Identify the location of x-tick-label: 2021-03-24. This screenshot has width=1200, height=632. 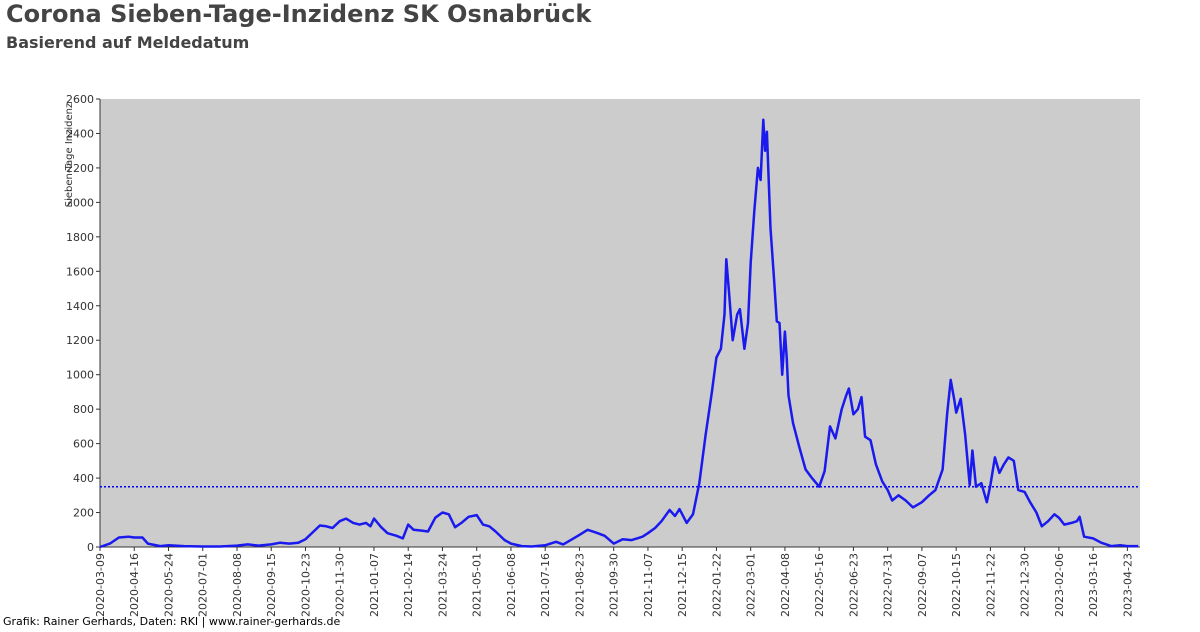
(442, 585).